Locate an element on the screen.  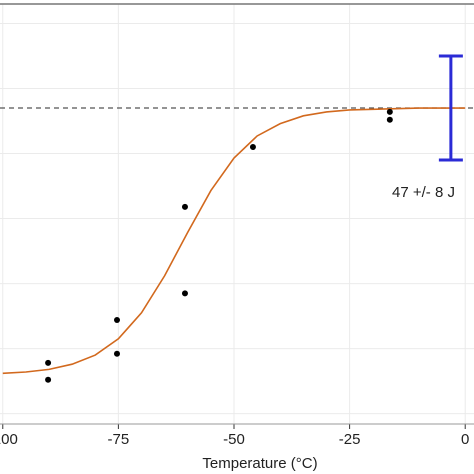
x-tick-label: -50 is located at coordinates (234, 439).